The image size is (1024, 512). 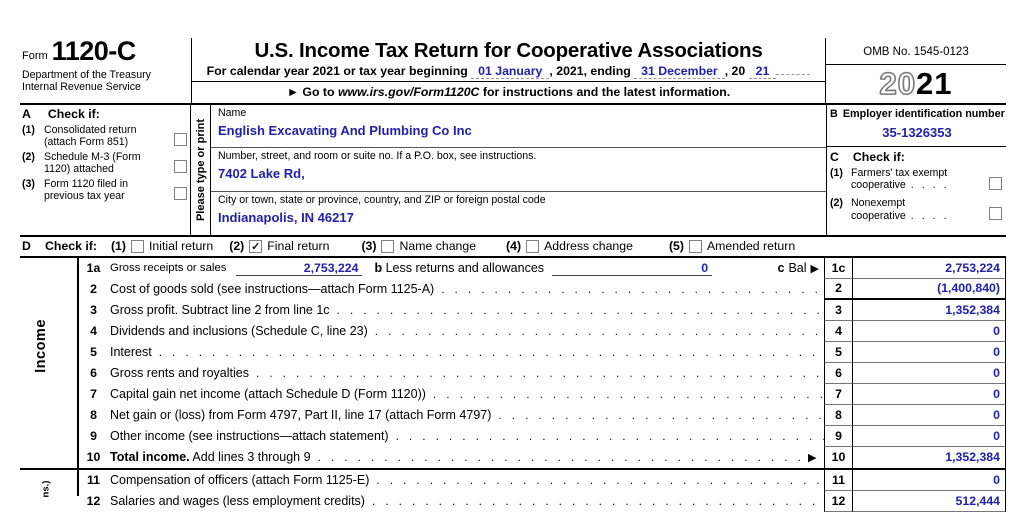 I want to click on line-ref: 7, so click(x=838, y=394).